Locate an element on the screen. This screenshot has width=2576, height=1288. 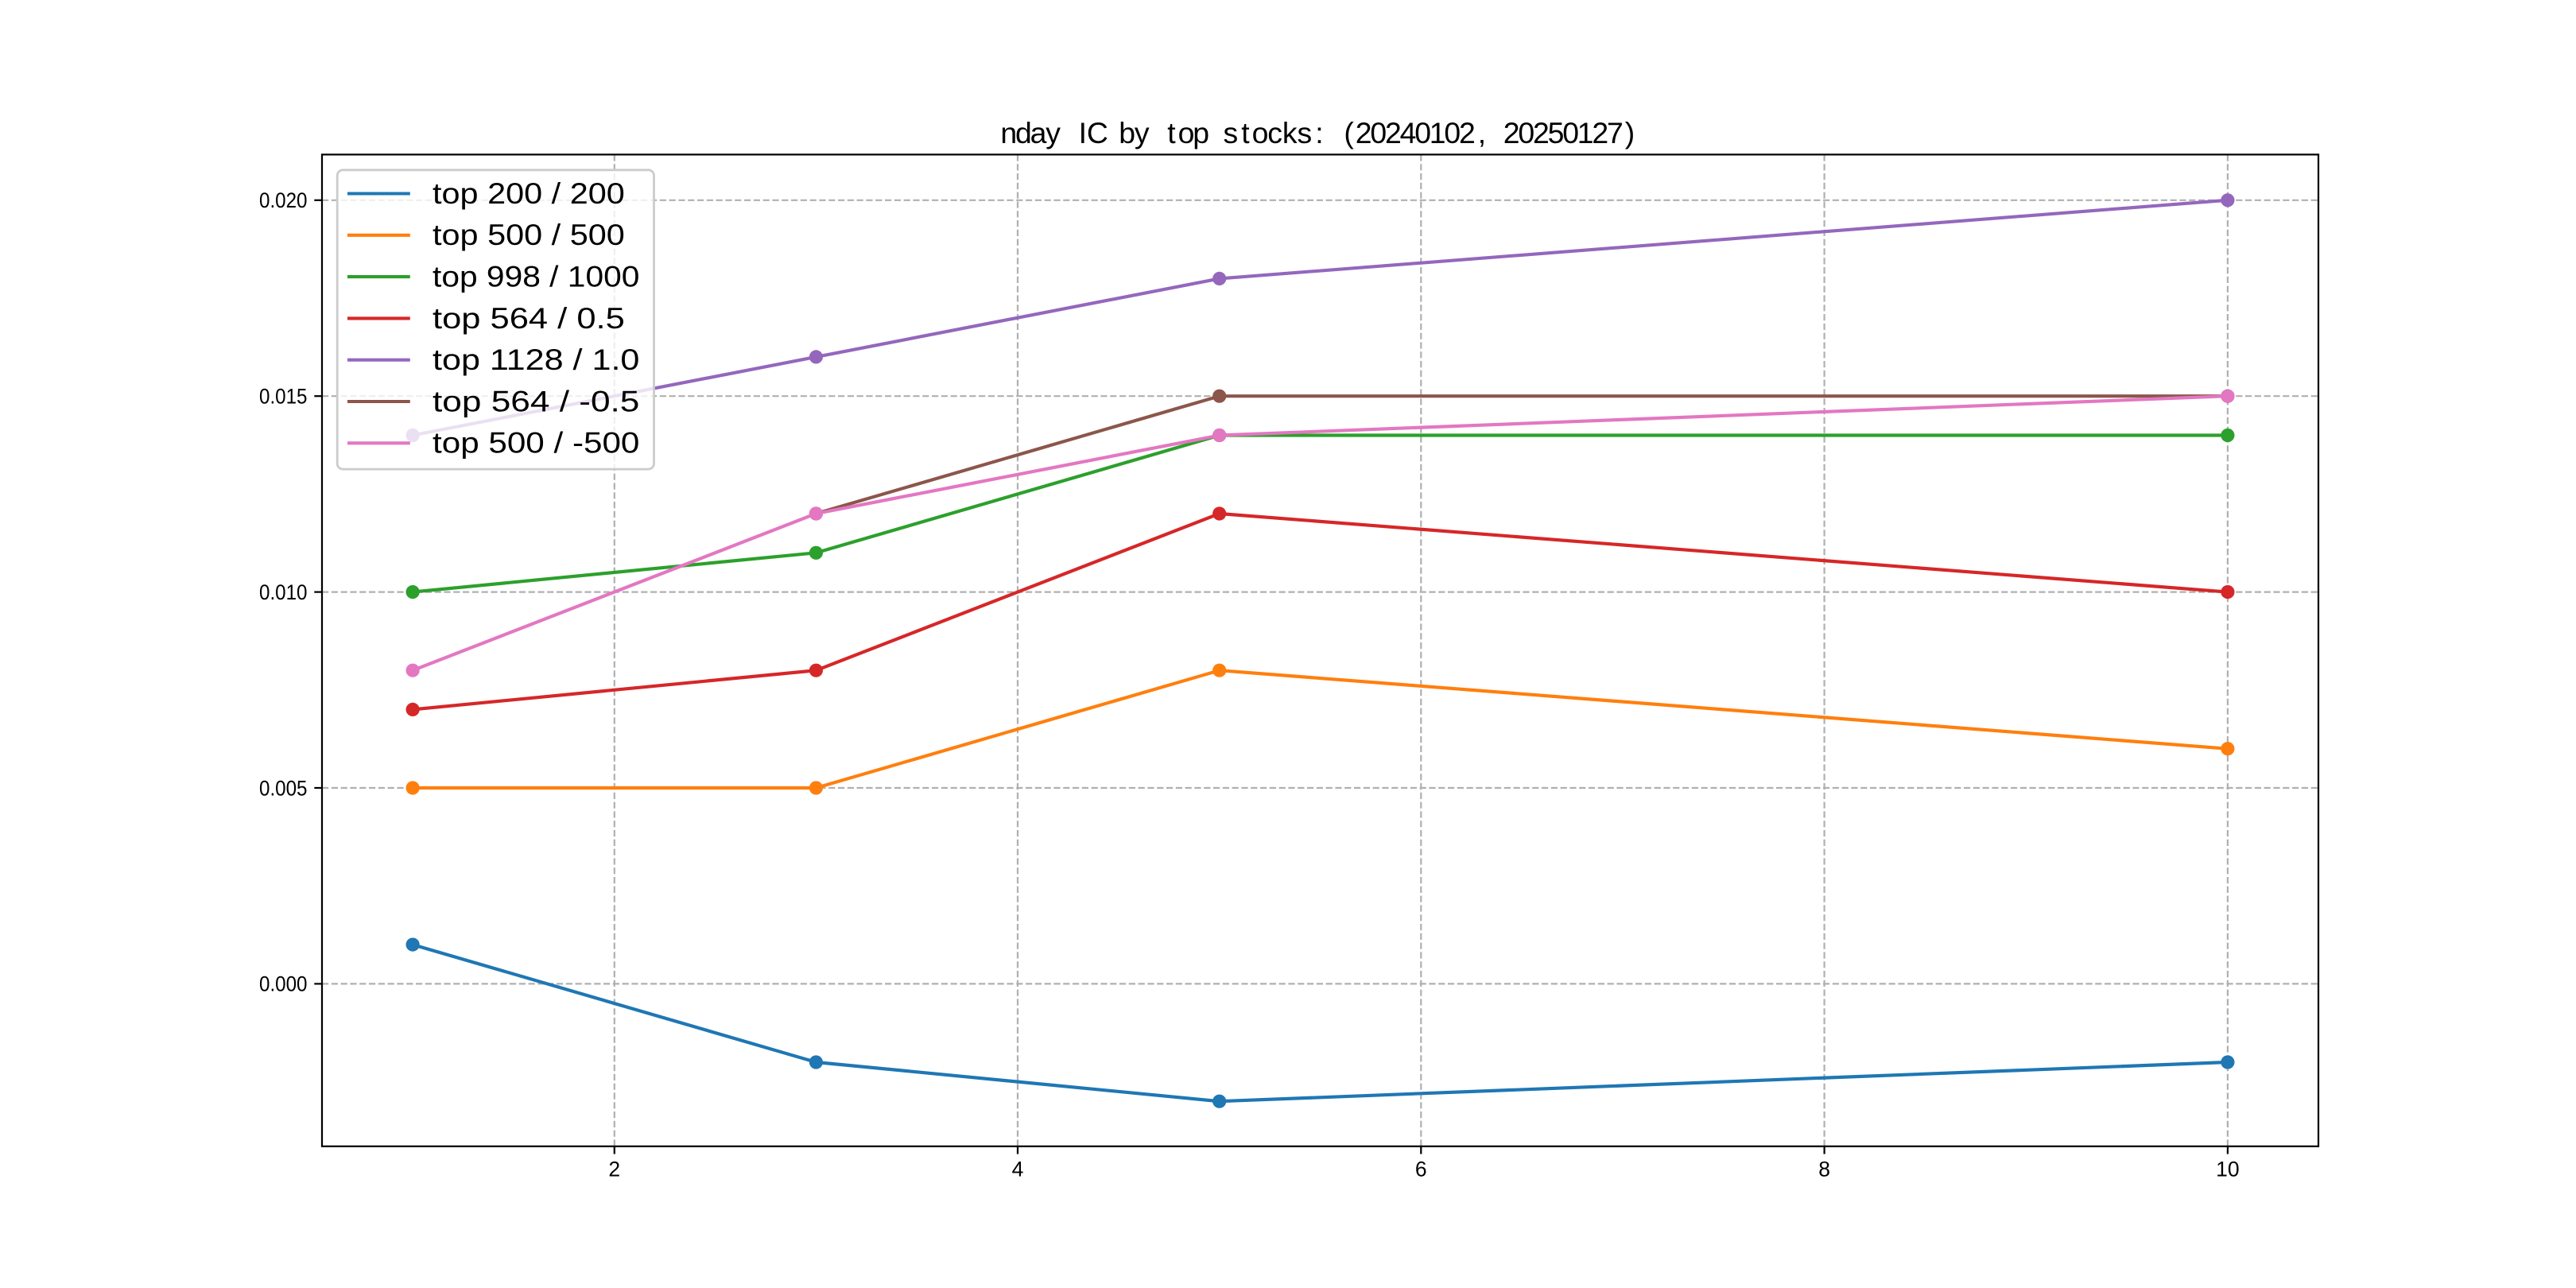
svg-text: top 564 / -0.5 is located at coordinates (536, 401).